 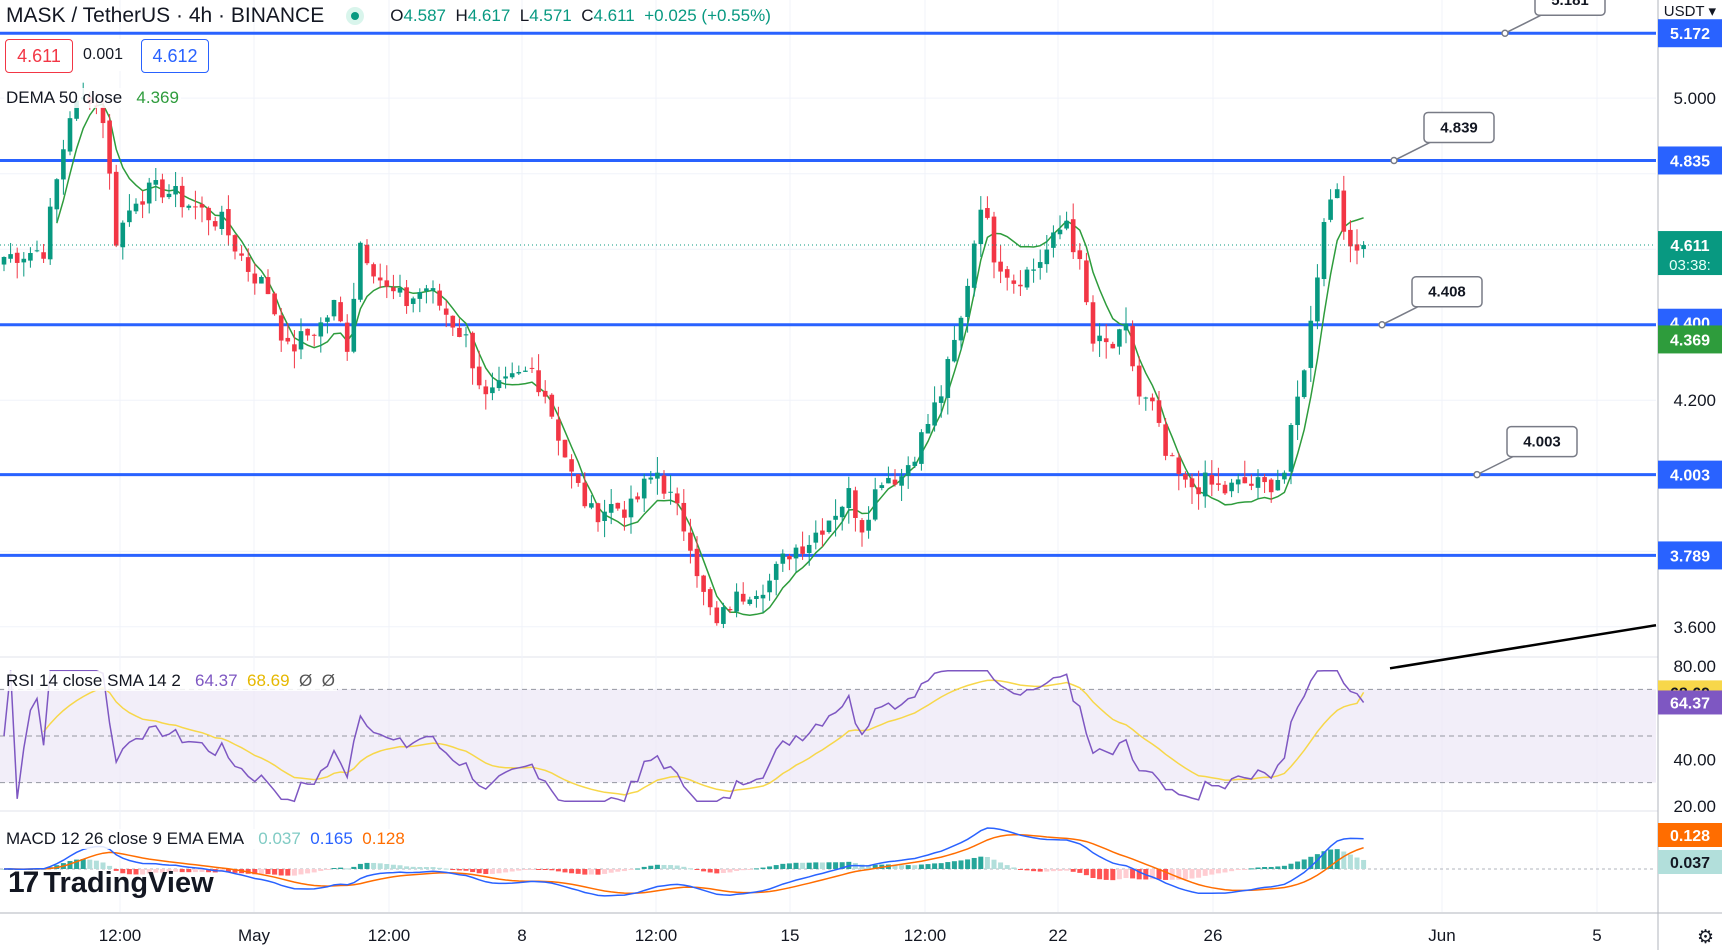 What do you see at coordinates (1690, 863) in the screenshot?
I see `macd-axis-tag-label: 0.037` at bounding box center [1690, 863].